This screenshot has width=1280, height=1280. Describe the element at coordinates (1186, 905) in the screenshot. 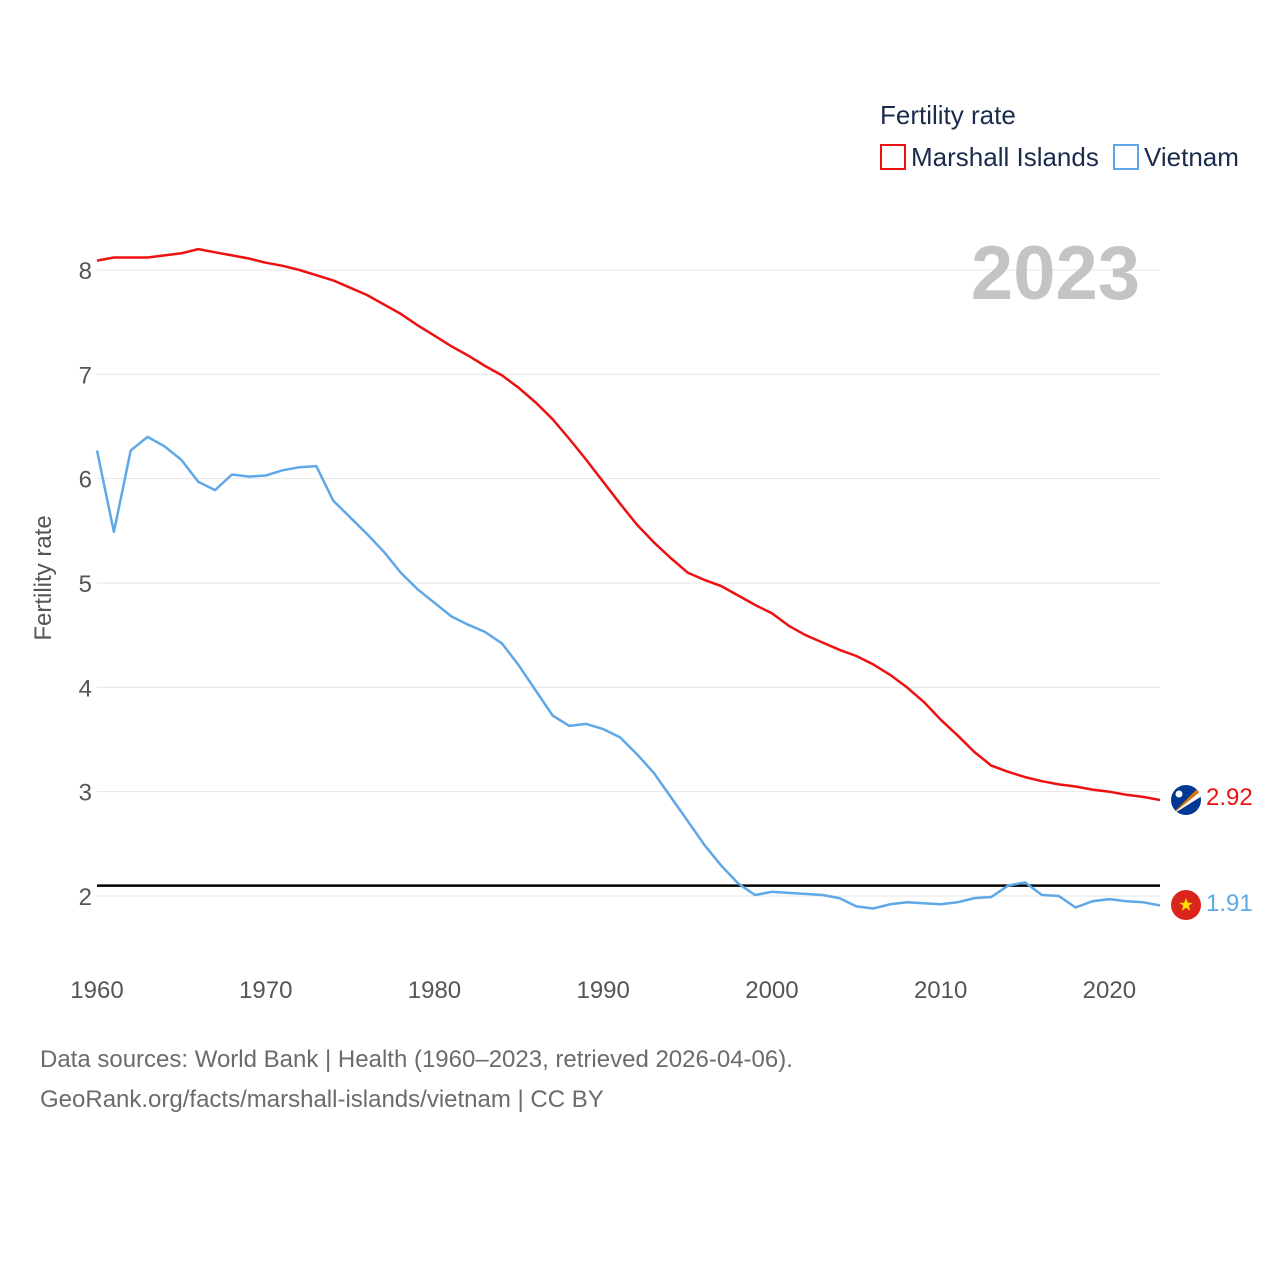

I see `vietnam-flag-icon` at that location.